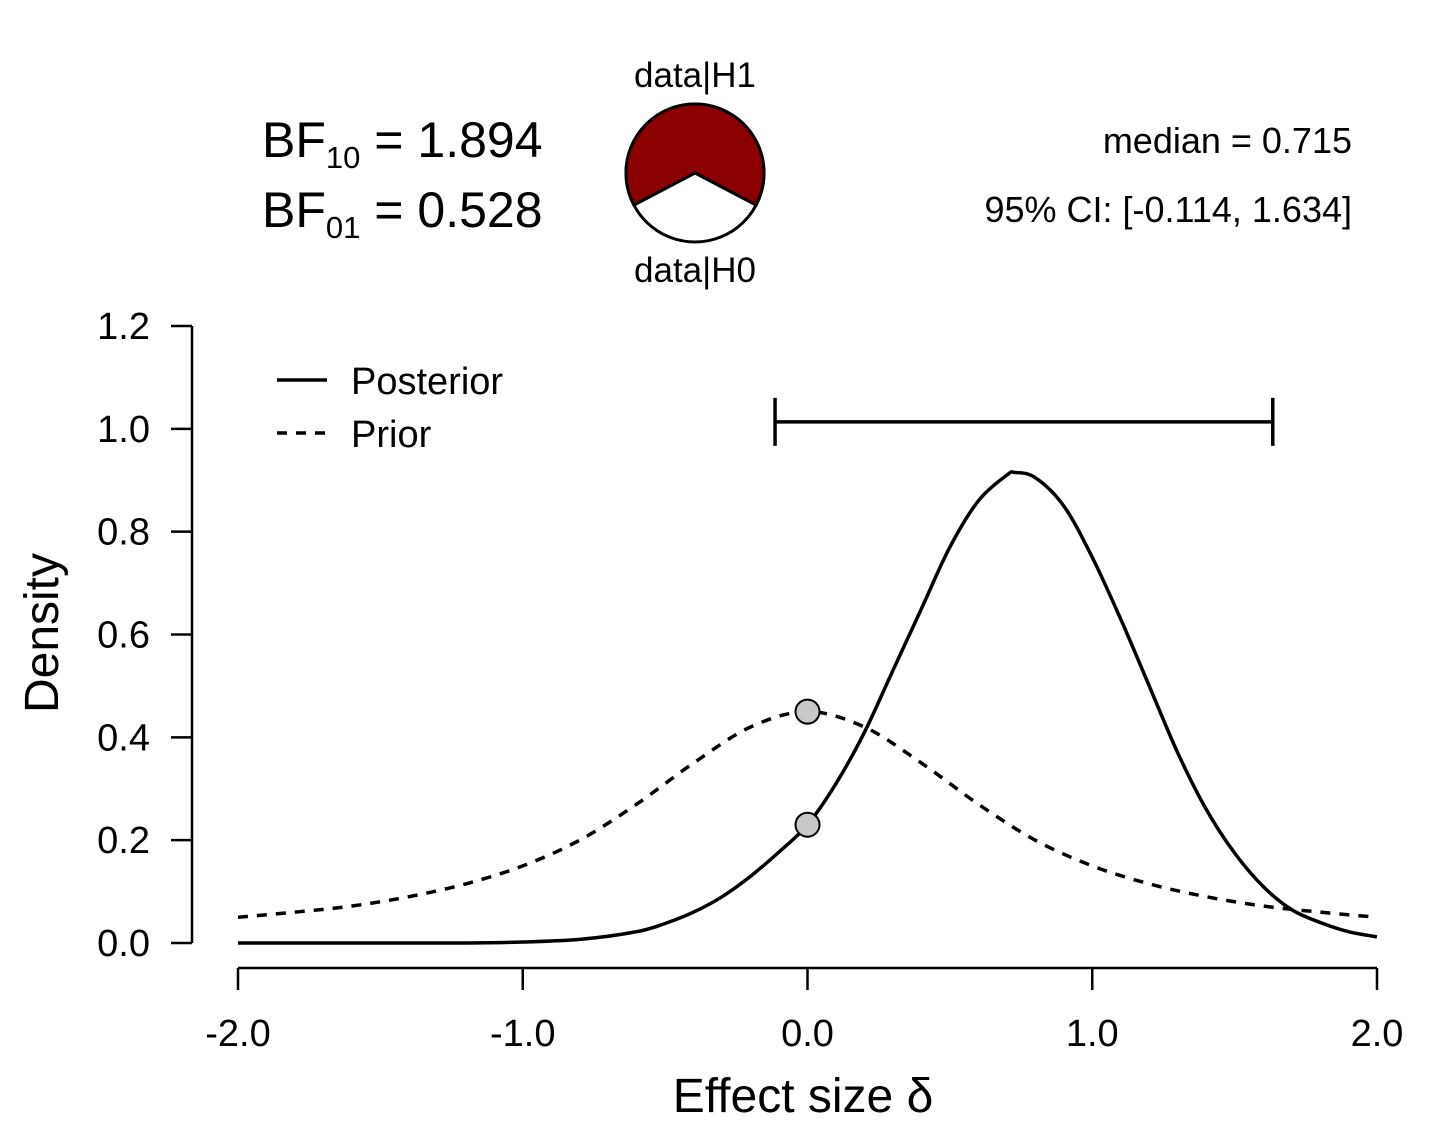  What do you see at coordinates (123, 944) in the screenshot?
I see `y-tick-label: 0.0` at bounding box center [123, 944].